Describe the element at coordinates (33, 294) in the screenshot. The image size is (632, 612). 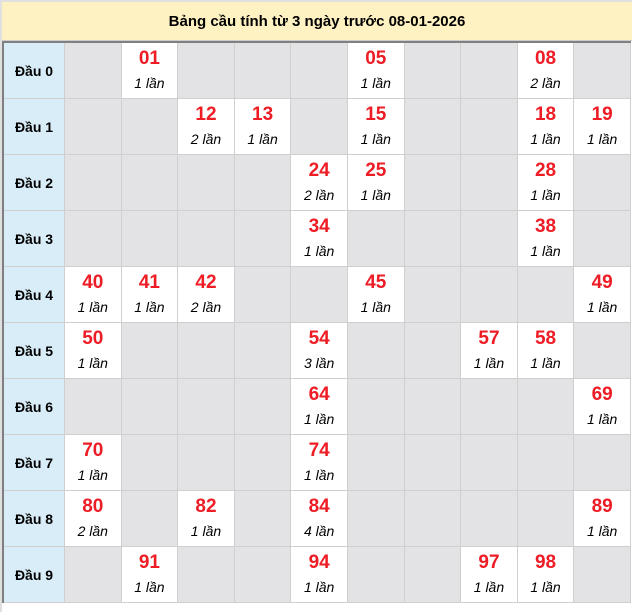
I see `row-label: Đầu 4` at that location.